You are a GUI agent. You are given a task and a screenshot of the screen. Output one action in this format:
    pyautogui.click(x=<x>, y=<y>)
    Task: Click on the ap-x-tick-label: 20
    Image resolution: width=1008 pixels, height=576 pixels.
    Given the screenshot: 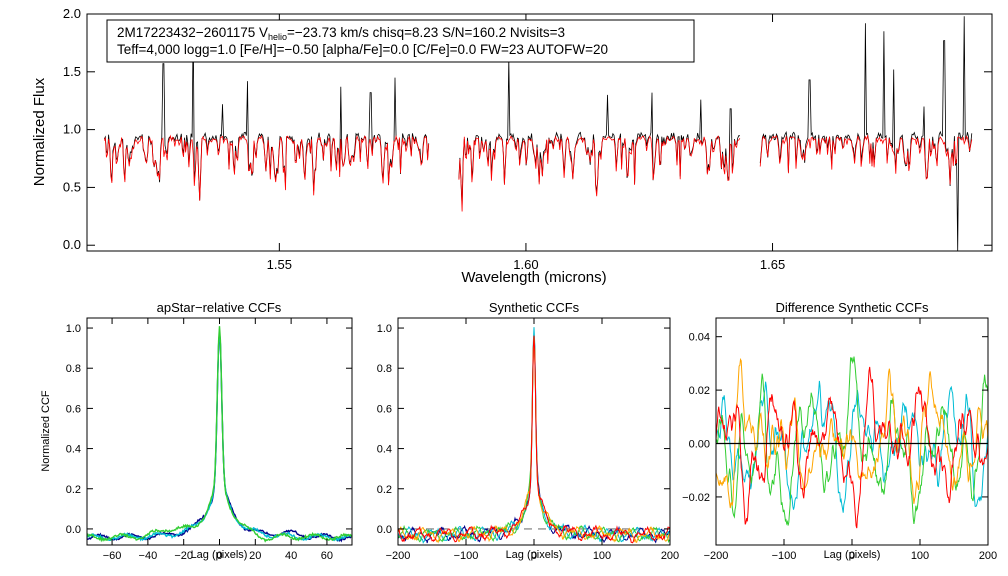 What is the action you would take?
    pyautogui.click(x=255, y=556)
    